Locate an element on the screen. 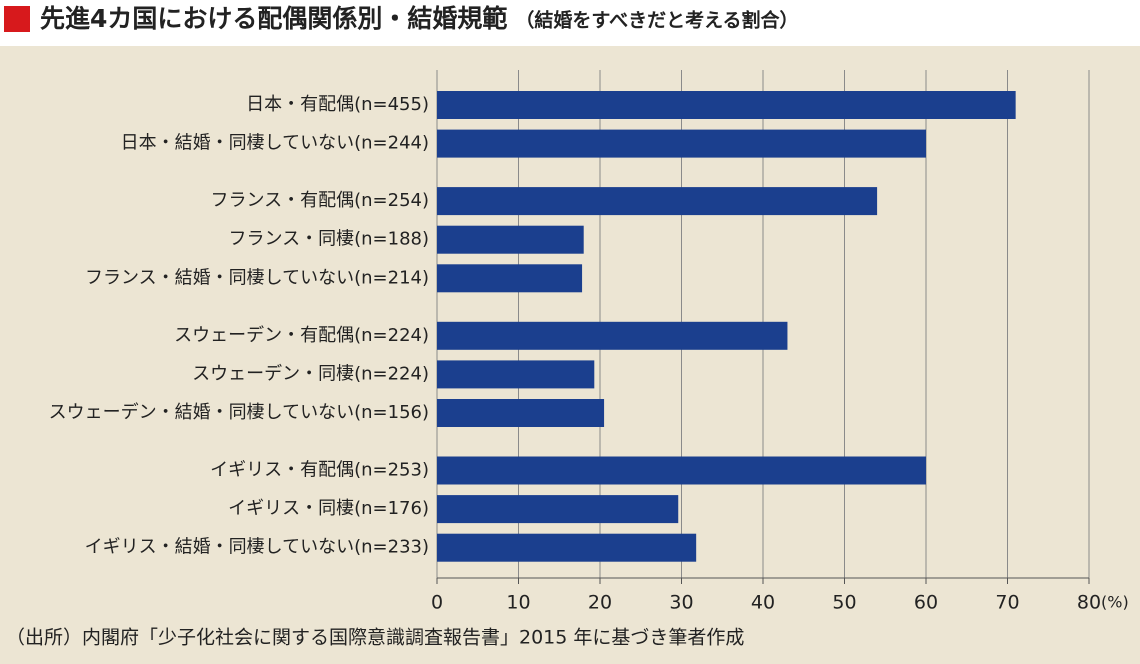 Image resolution: width=1140 pixels, height=664 pixels. title-marker is located at coordinates (17, 19).